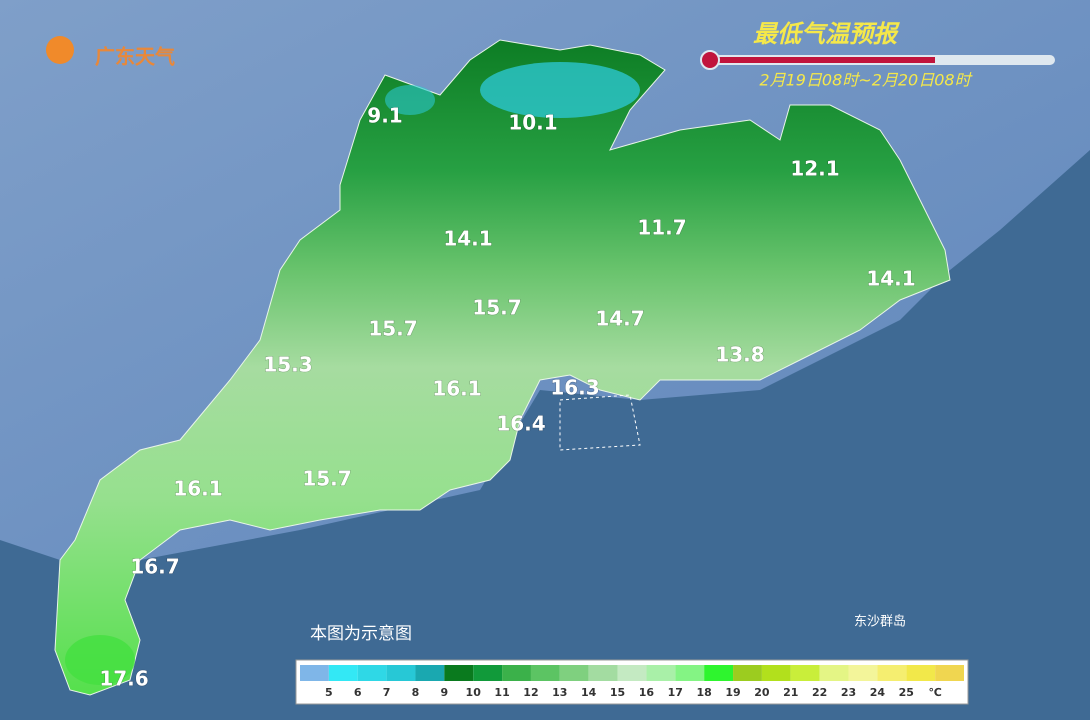 This screenshot has width=1090, height=724. What do you see at coordinates (732, 692) in the screenshot?
I see `legend-label: 19` at bounding box center [732, 692].